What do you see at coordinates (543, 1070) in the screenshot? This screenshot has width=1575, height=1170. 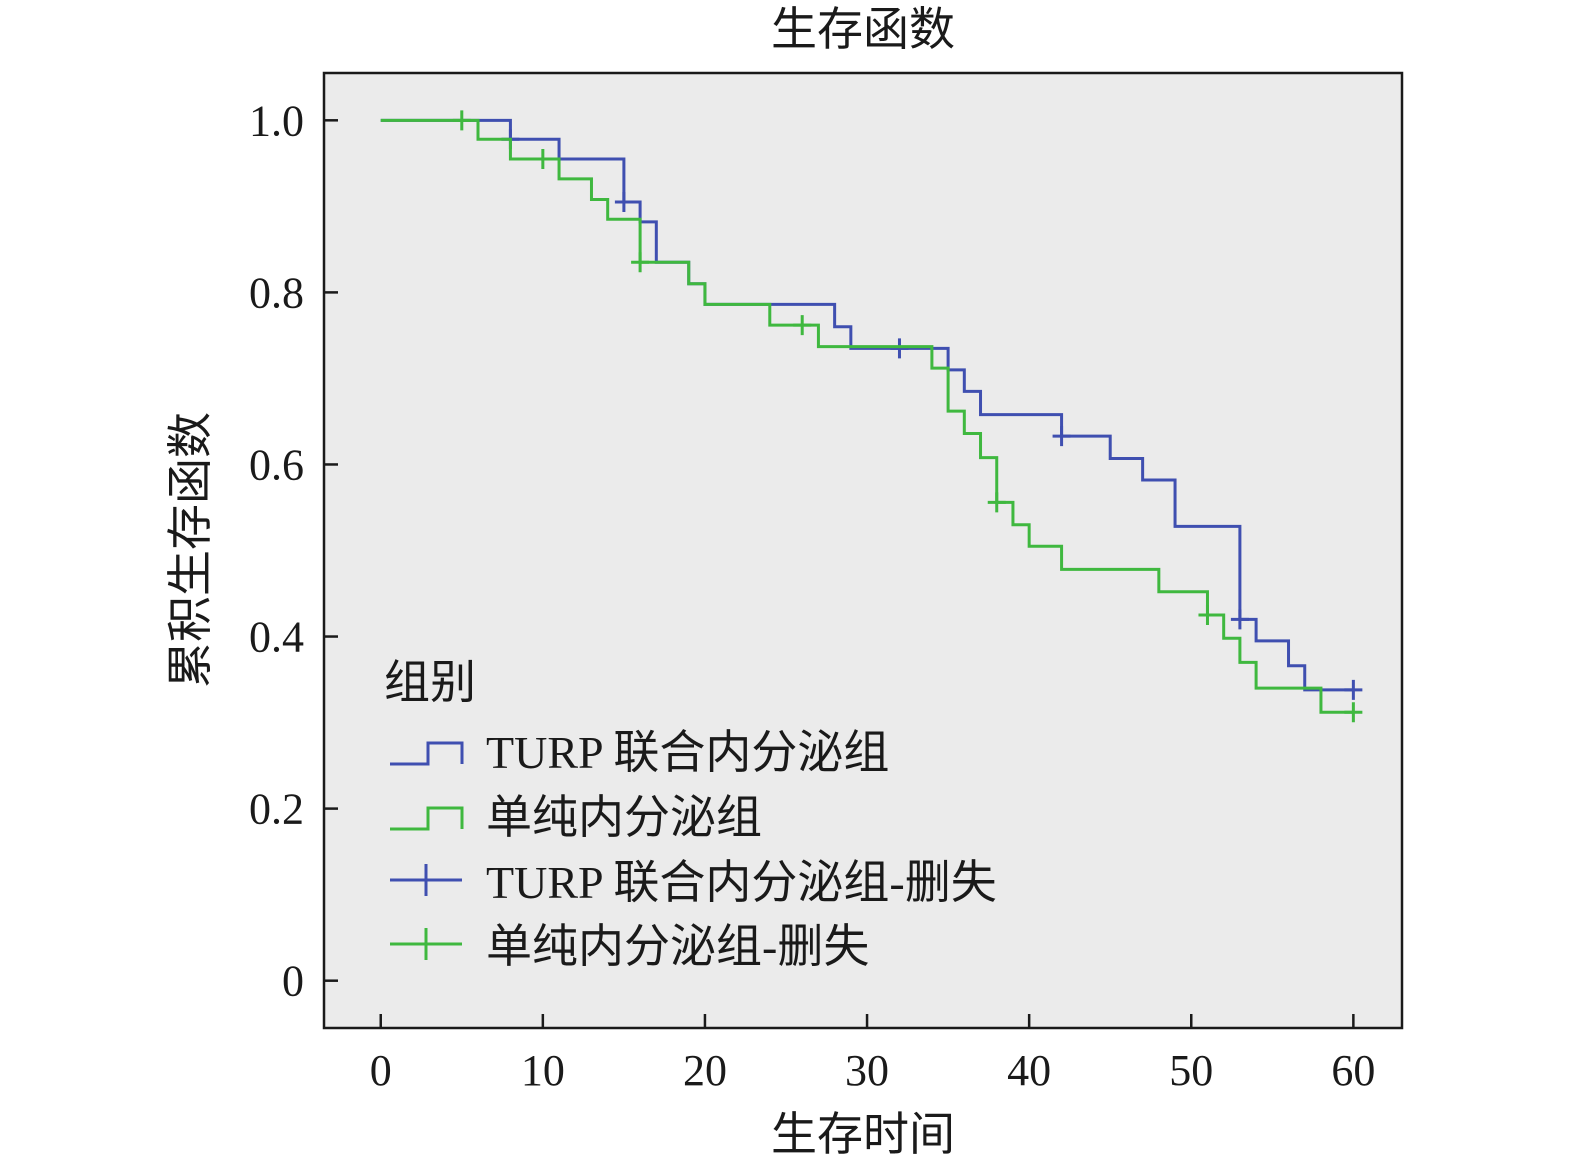 I see `x-tick-label-1: 10` at bounding box center [543, 1070].